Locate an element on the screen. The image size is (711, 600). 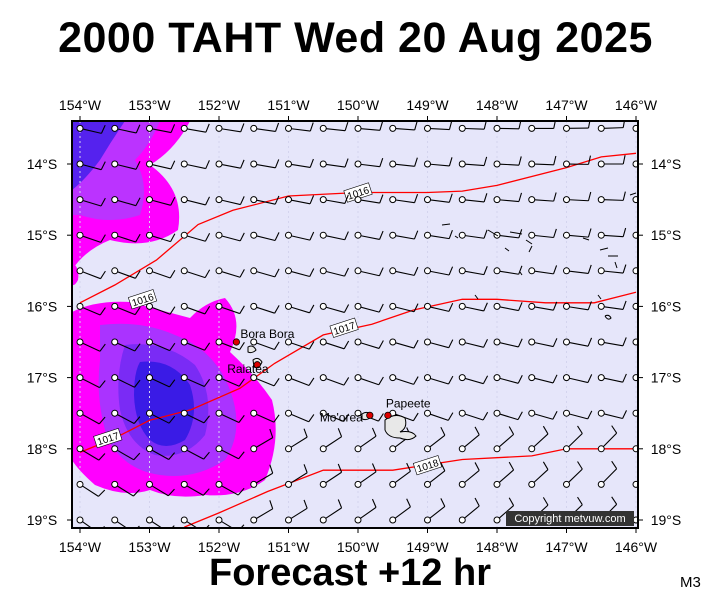
copyright-box: Copyright metvuw.com is located at coordinates (570, 518).